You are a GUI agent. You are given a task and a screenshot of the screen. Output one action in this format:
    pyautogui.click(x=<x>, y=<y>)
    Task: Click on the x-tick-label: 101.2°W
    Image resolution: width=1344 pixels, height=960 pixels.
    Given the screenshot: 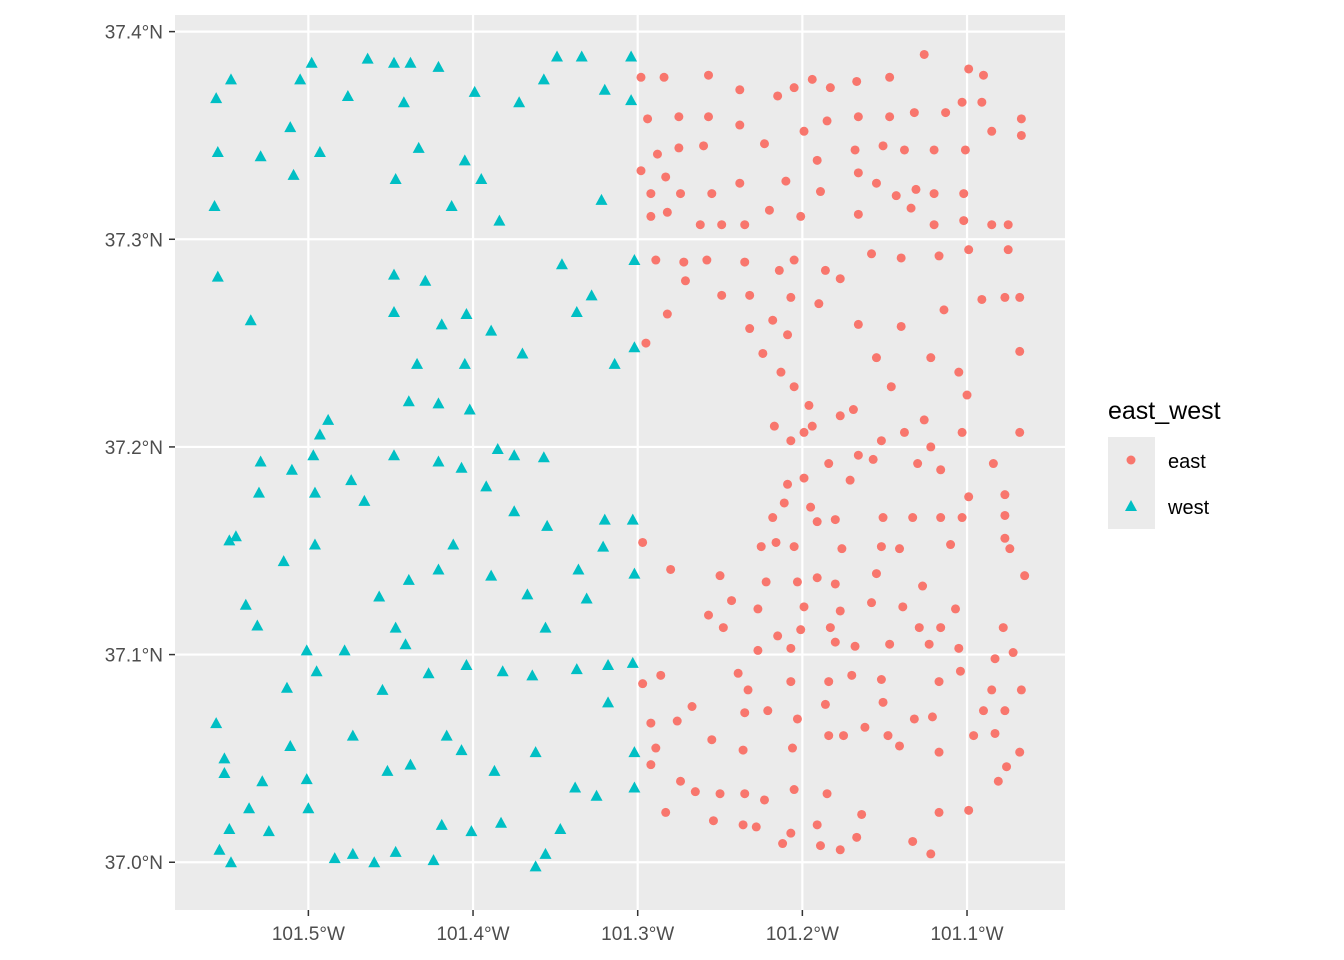 What is the action you would take?
    pyautogui.click(x=802, y=934)
    